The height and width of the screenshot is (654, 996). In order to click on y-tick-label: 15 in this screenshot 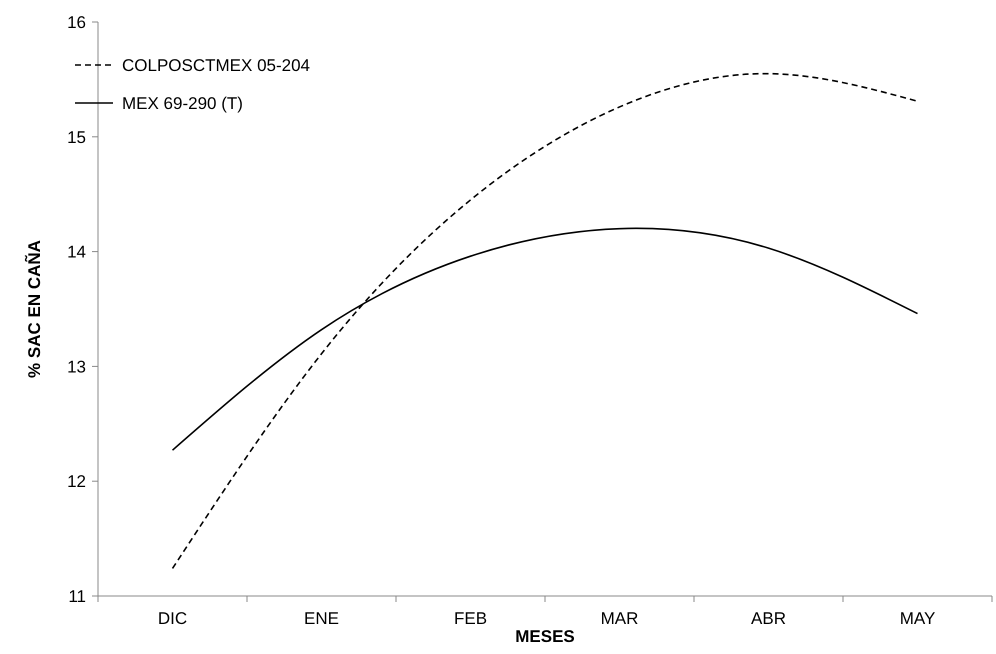, I will do `click(76, 137)`.